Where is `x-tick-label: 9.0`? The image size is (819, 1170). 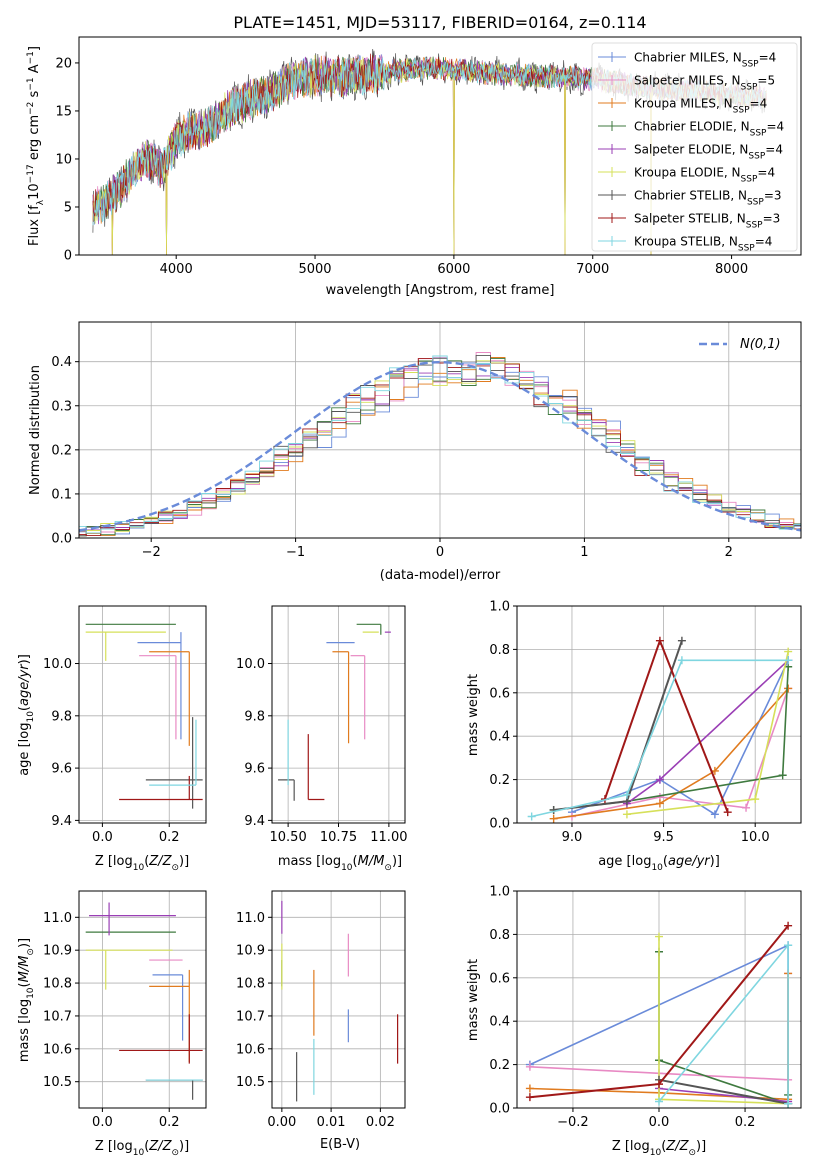 x-tick-label: 9.0 is located at coordinates (572, 837).